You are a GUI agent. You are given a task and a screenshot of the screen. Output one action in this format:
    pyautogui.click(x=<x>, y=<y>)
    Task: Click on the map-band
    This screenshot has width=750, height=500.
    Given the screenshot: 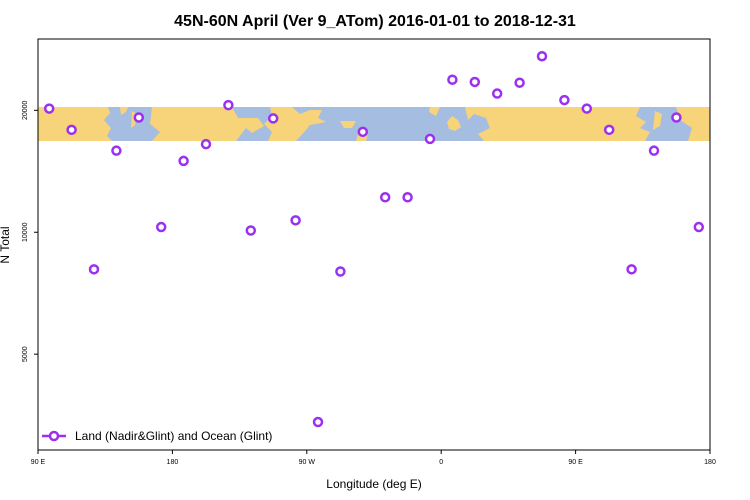 What is the action you would take?
    pyautogui.click(x=374, y=124)
    